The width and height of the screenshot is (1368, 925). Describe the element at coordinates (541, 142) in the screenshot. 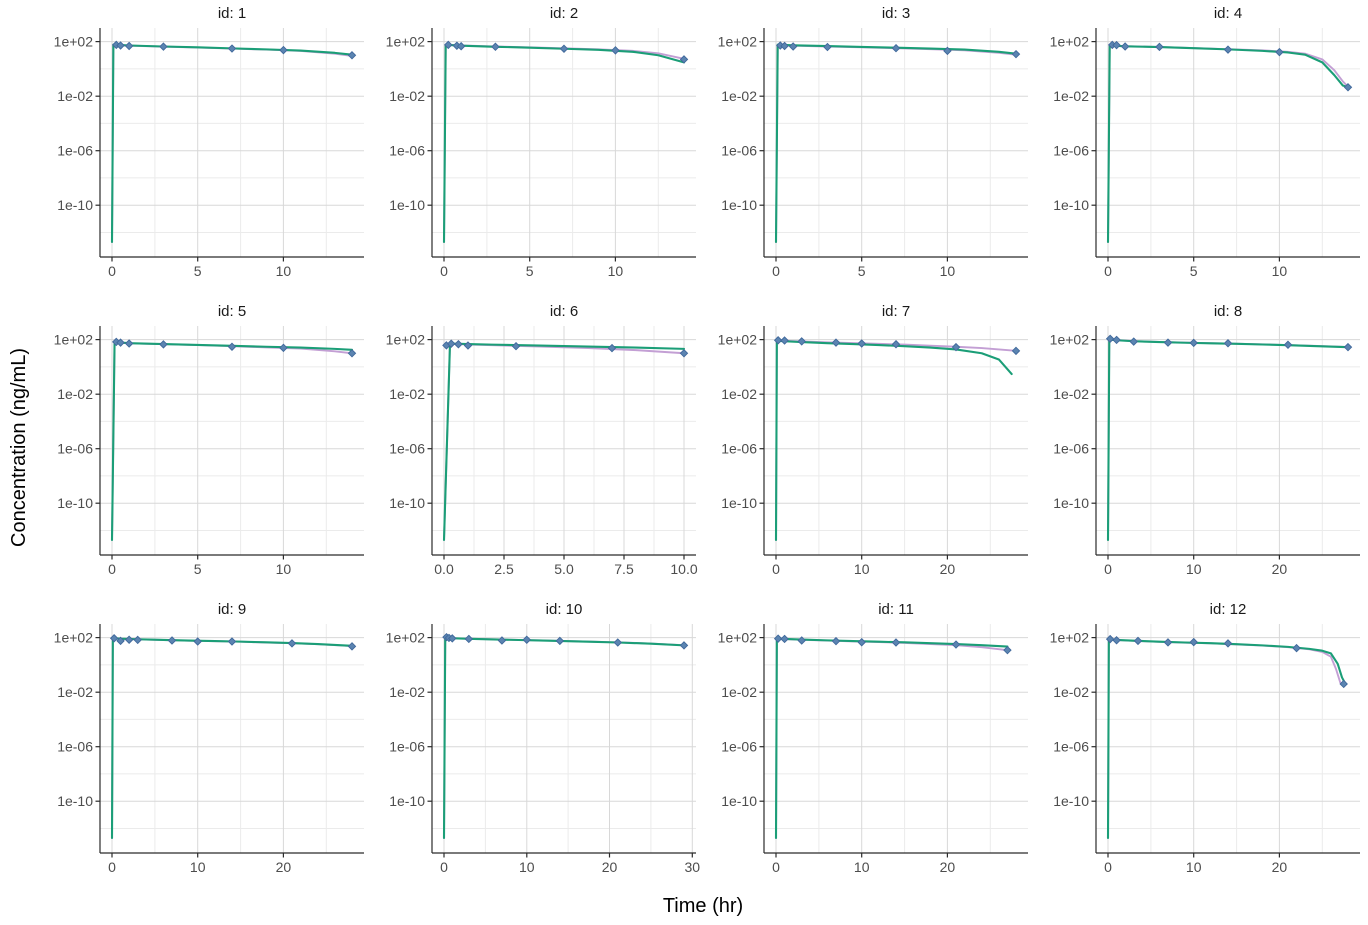

I see `facet-panel-2: 1e+02 1e-02 1e-06 1e-10 0 5 10 id: 2` at that location.